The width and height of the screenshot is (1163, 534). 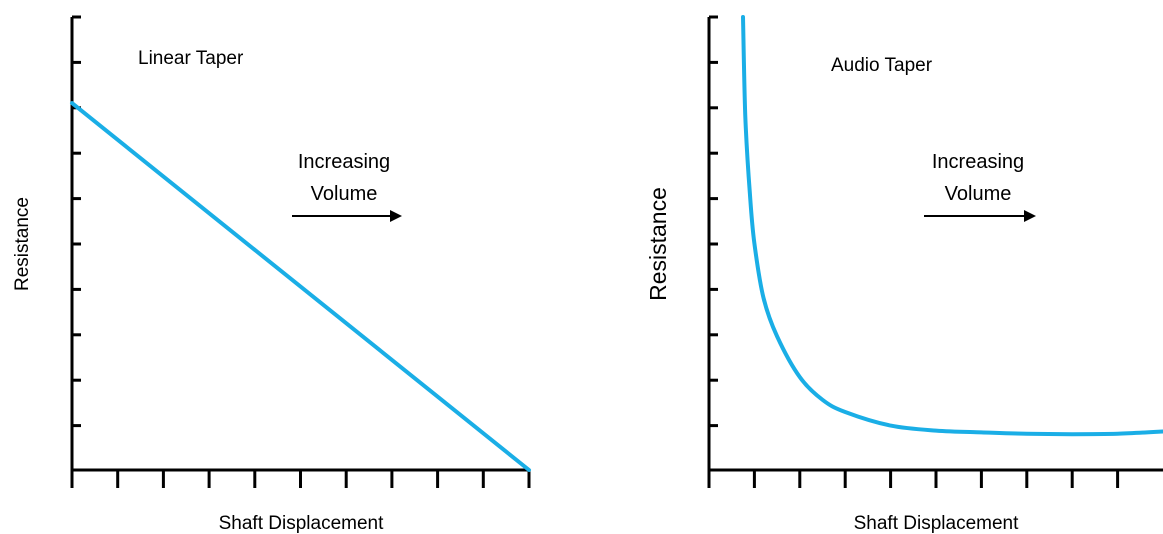 I want to click on chart-annotation: Linear Taper, so click(x=191, y=58).